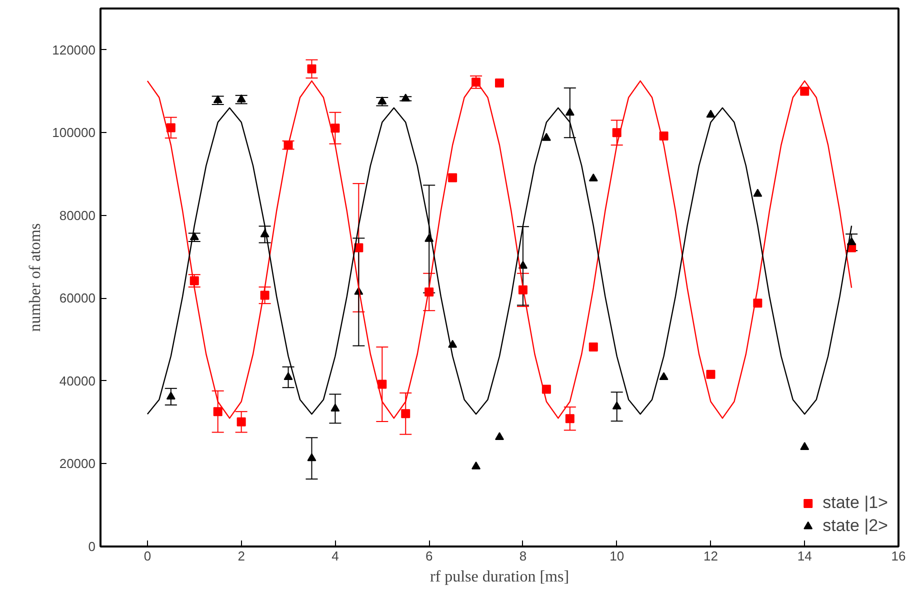 The width and height of the screenshot is (908, 606). Describe the element at coordinates (711, 556) in the screenshot. I see `x-tick-label: 12` at that location.